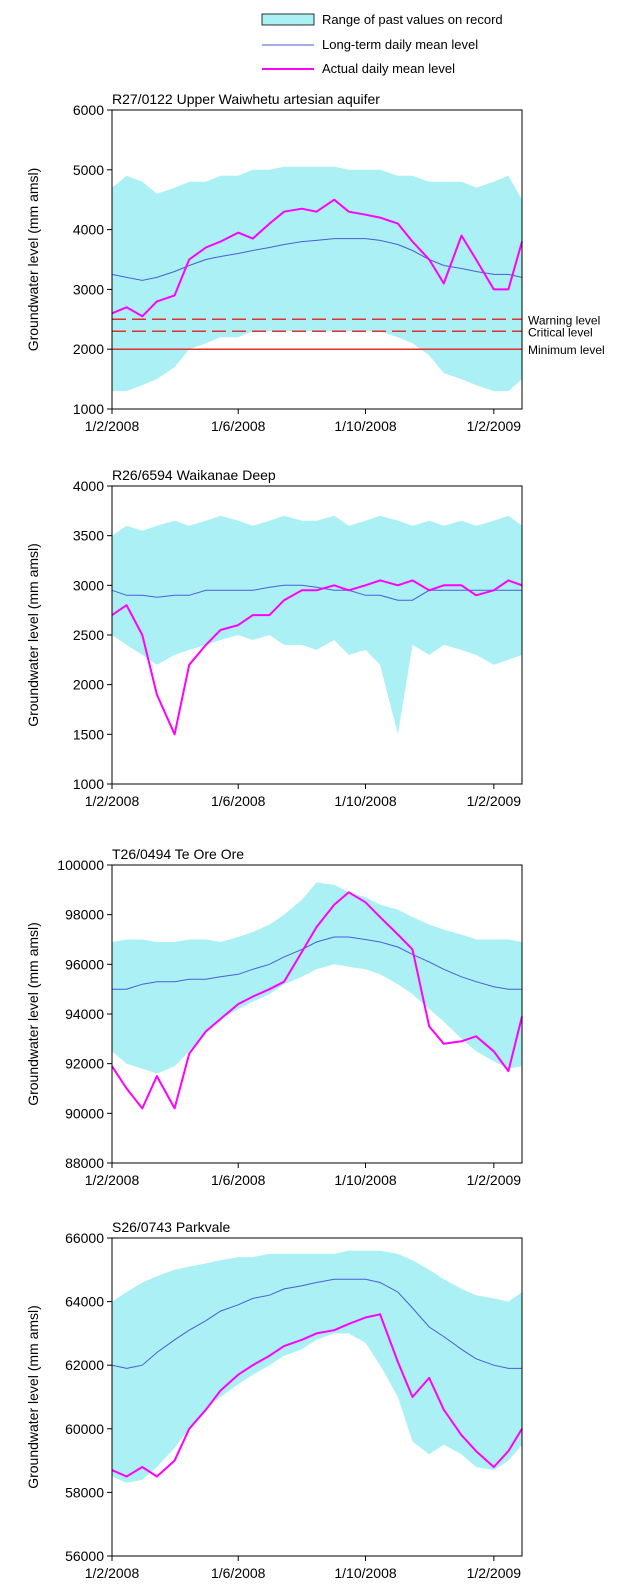 Image resolution: width=630 pixels, height=1589 pixels. I want to click on y-tick-label-3: 60000, so click(84, 1429).